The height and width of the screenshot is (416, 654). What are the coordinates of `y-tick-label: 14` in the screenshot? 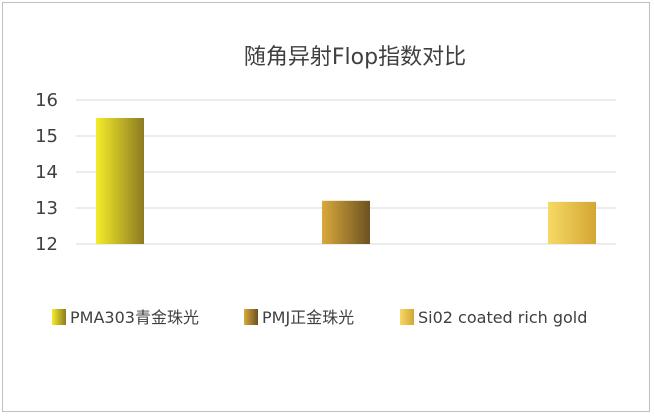 It's located at (46, 172).